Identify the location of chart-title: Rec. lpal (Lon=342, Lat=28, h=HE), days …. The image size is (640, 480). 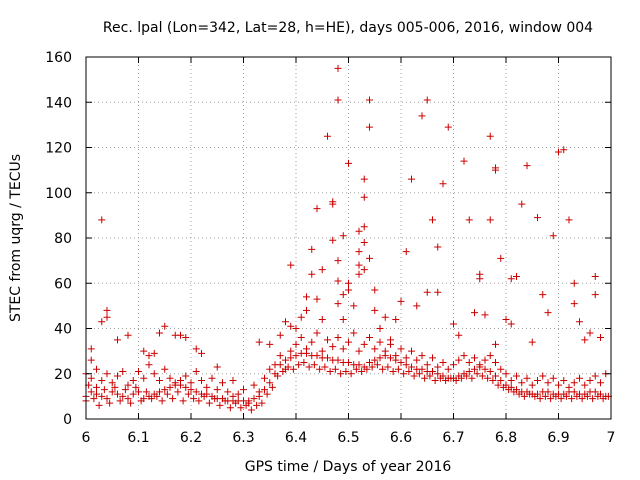
(348, 28).